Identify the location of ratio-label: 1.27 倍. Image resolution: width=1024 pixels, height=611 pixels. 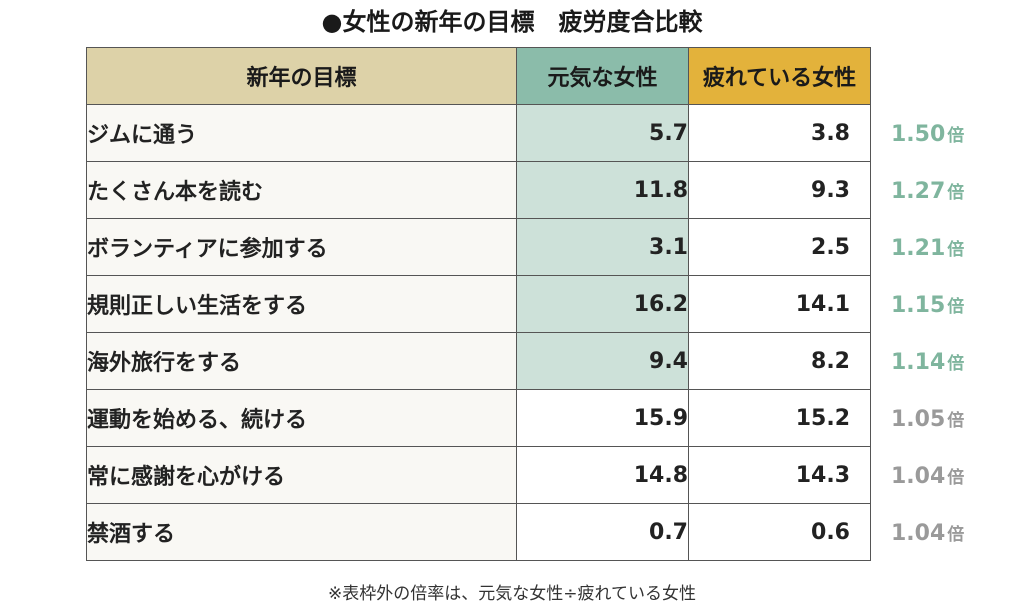
(927, 191).